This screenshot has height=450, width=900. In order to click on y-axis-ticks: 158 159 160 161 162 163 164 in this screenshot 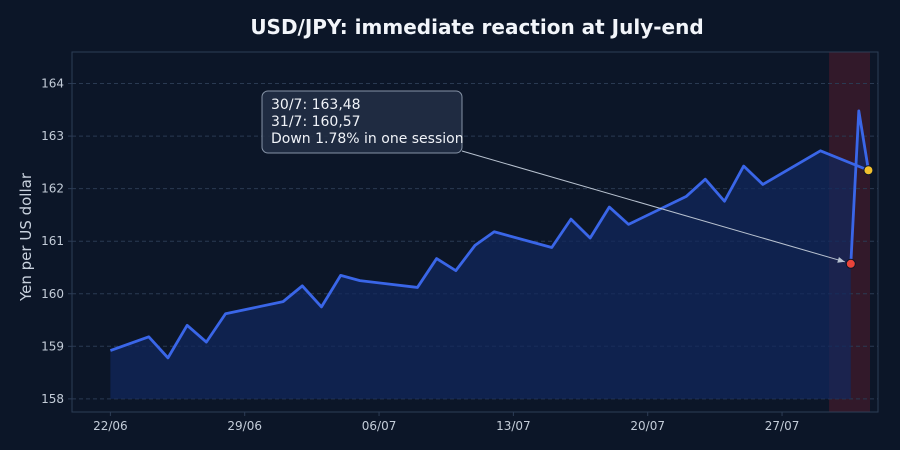, I will do `click(56, 241)`.